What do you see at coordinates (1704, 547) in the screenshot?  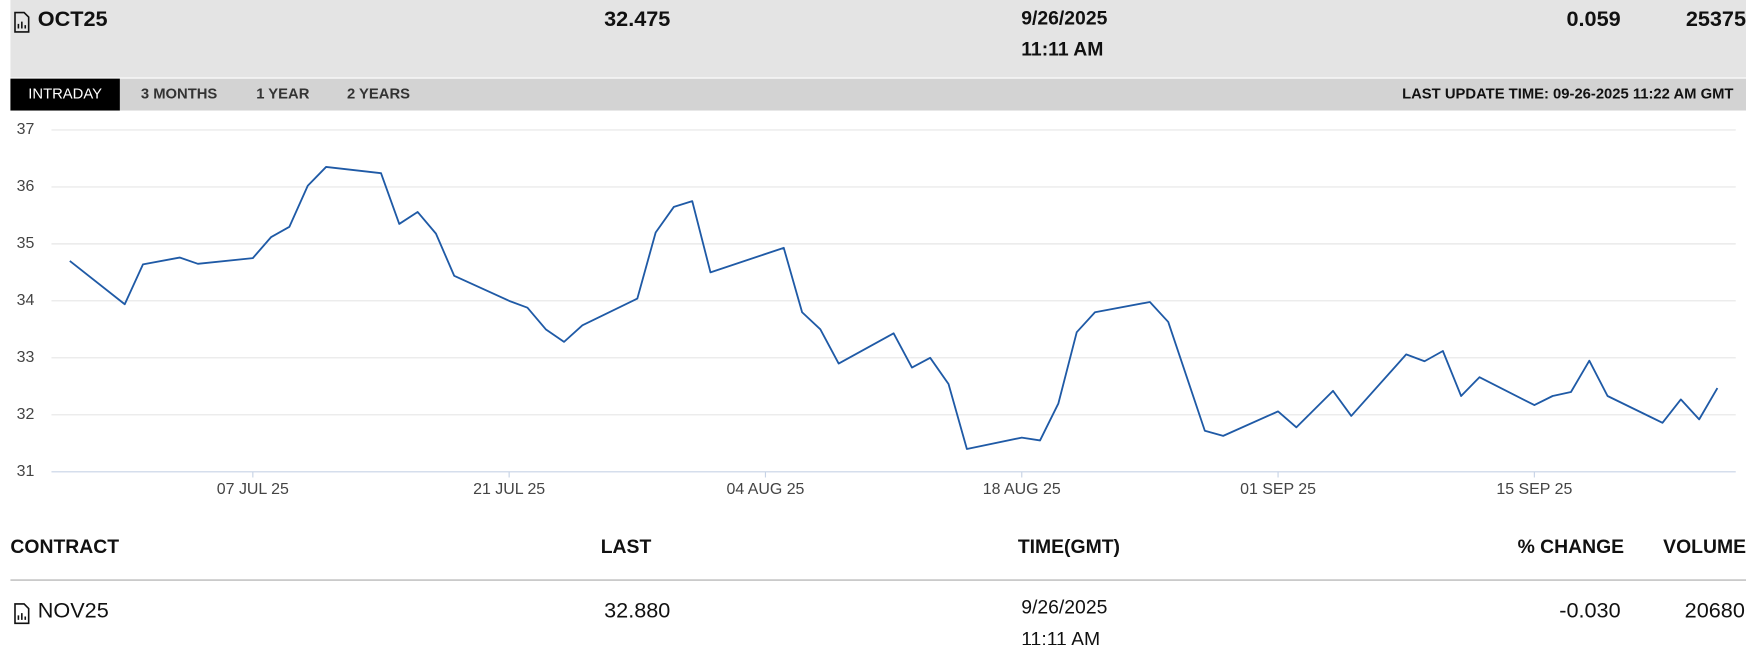 I see `column-header: VOLUME` at bounding box center [1704, 547].